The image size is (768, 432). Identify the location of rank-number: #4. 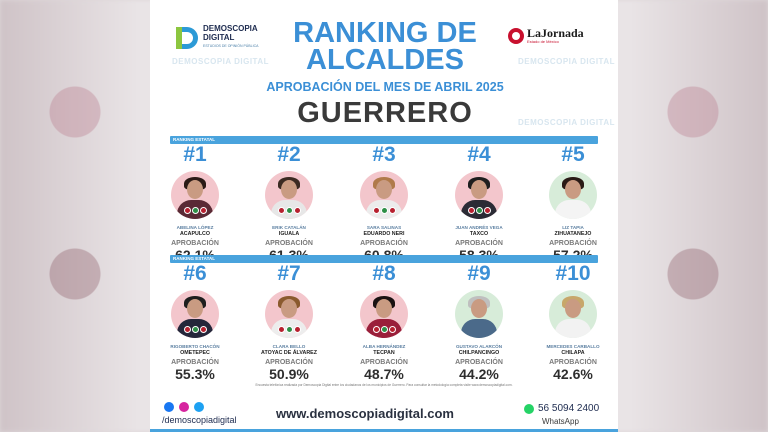
(479, 154).